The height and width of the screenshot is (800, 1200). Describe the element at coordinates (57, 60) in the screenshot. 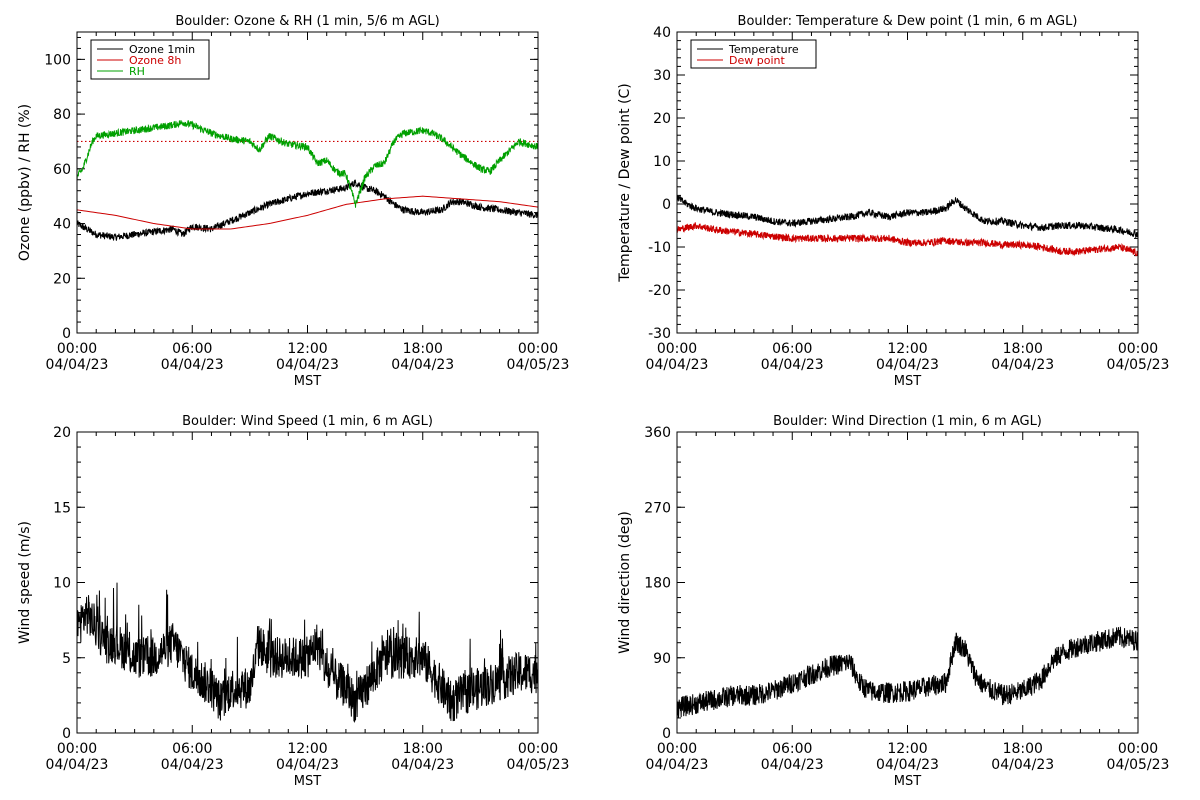

I see `y-tick-label: 100` at that location.